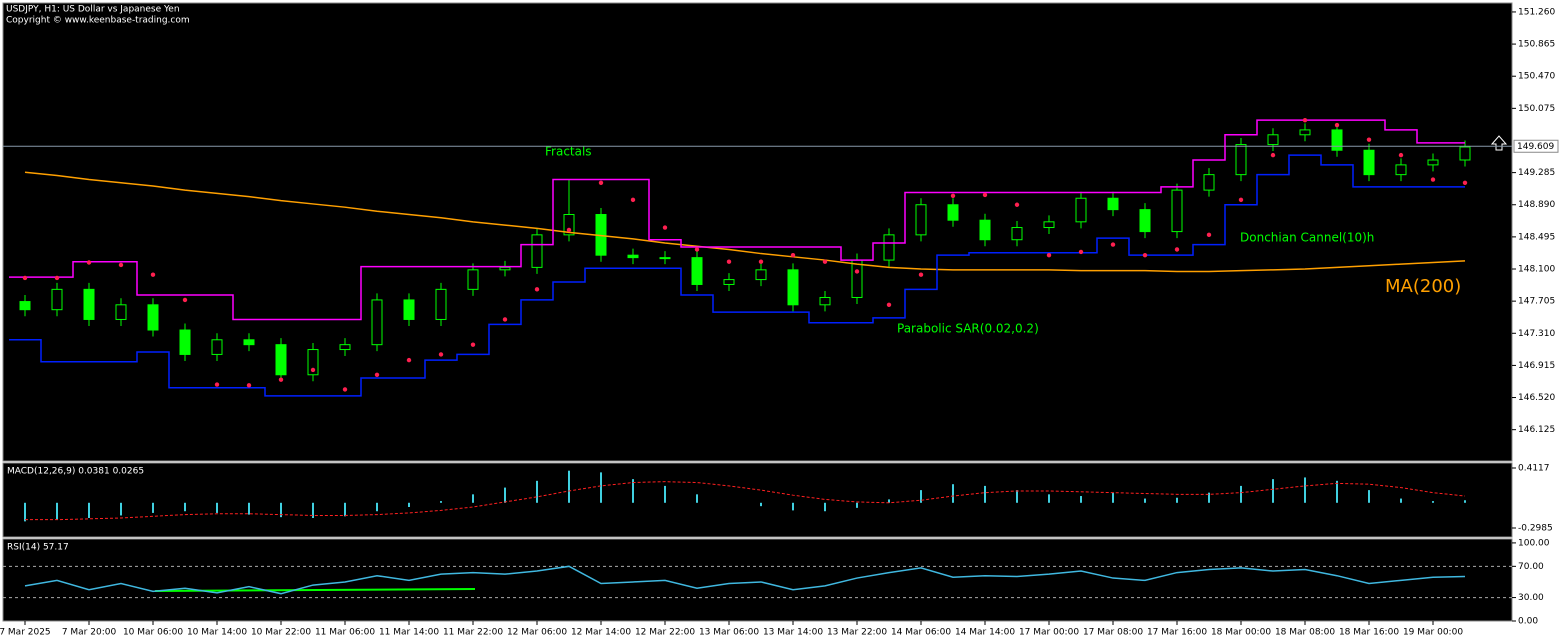 The image size is (1567, 643). Describe the element at coordinates (1177, 633) in the screenshot. I see `x-tick-label: 17 Mar 16:00` at that location.